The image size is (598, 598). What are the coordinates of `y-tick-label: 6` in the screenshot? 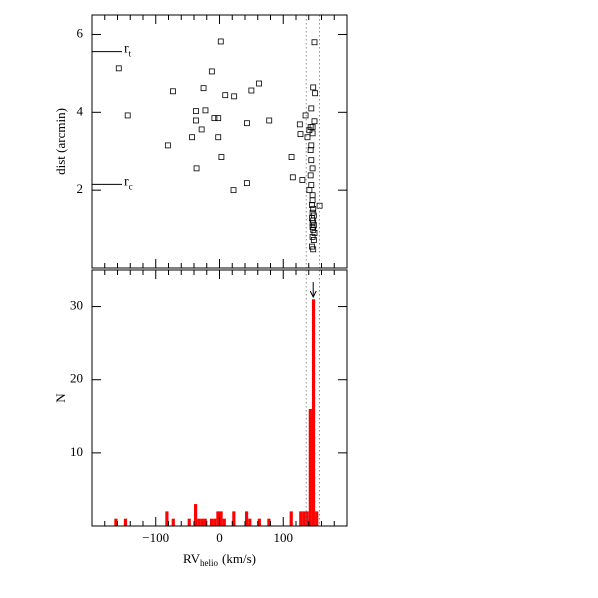 It's located at (80, 32).